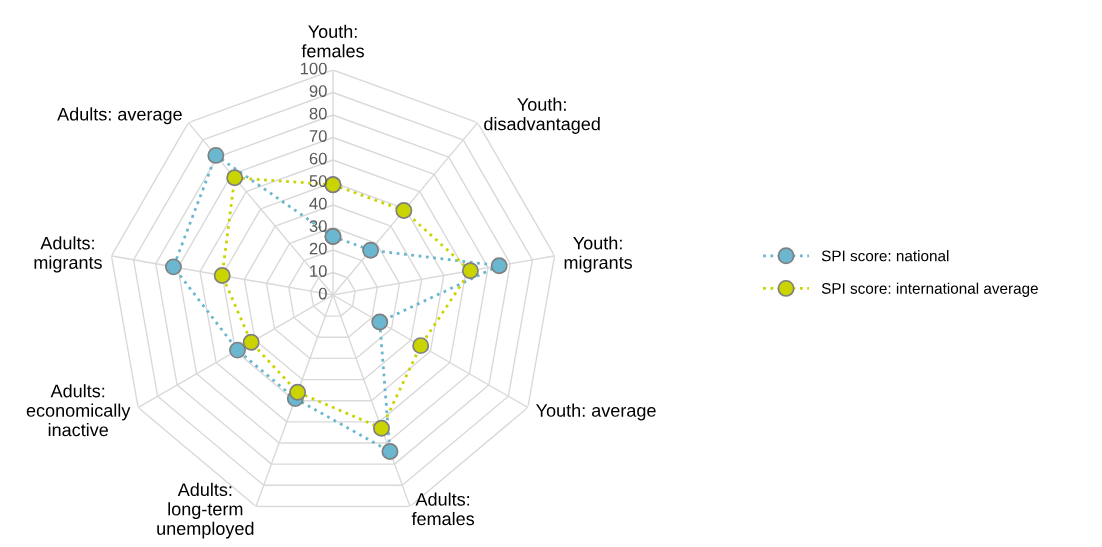  I want to click on y-tick-label: 60, so click(318, 158).